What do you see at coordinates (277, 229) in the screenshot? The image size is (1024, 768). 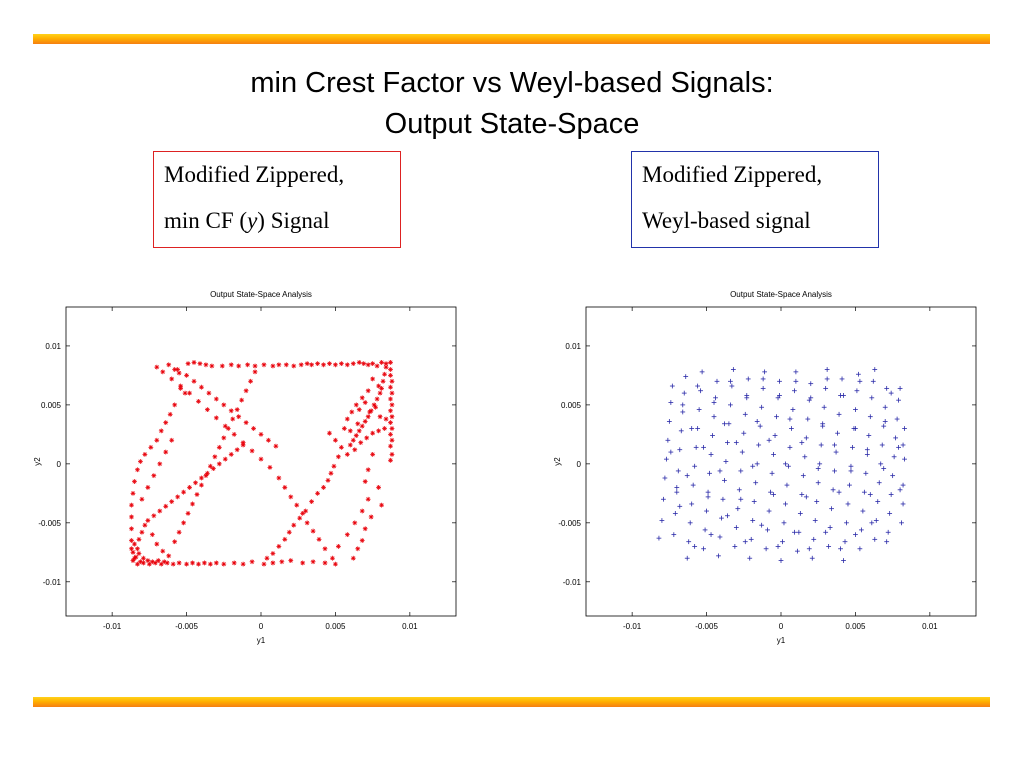 I see `left-label-line-2: min CF (y) Signal` at bounding box center [277, 229].